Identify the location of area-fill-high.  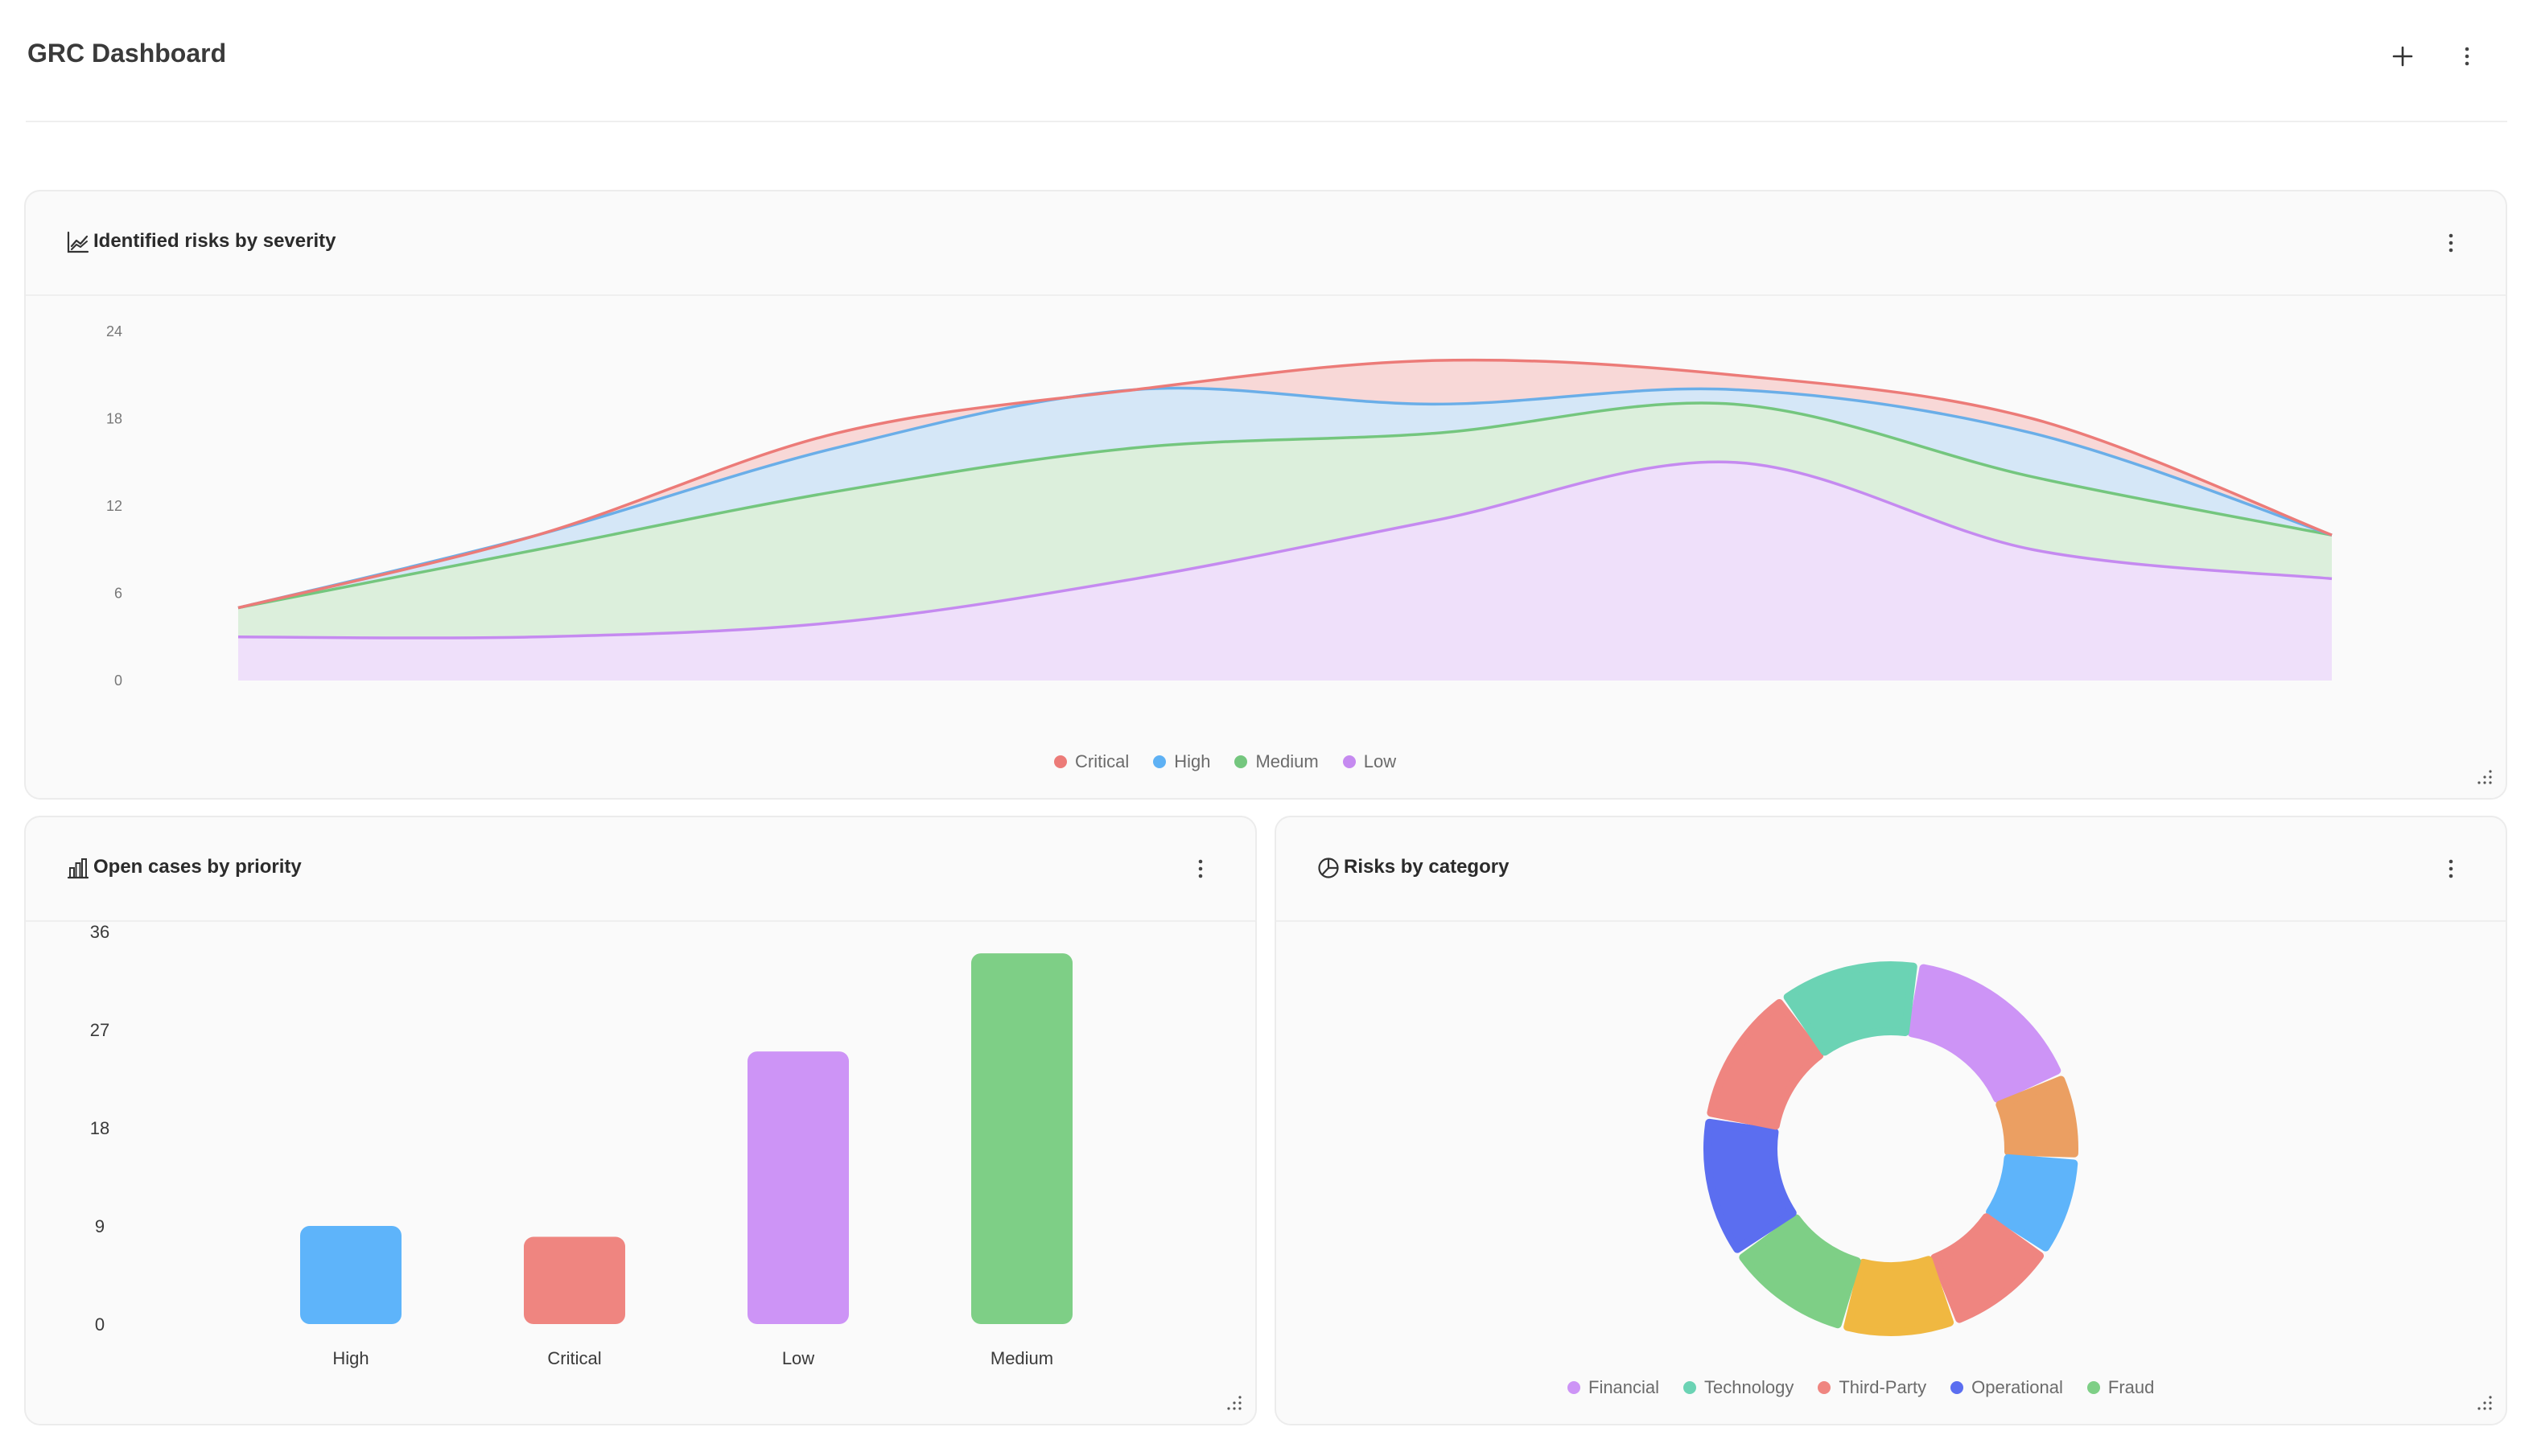
(1285, 498).